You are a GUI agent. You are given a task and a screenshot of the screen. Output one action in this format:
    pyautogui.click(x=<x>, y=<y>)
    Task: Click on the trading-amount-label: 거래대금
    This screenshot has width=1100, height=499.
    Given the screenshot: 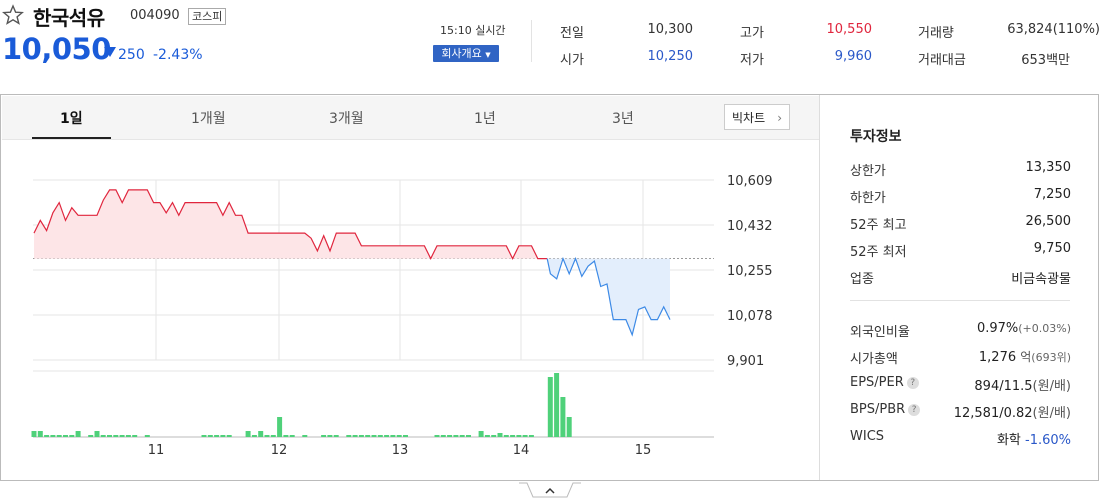 What is the action you would take?
    pyautogui.click(x=942, y=60)
    